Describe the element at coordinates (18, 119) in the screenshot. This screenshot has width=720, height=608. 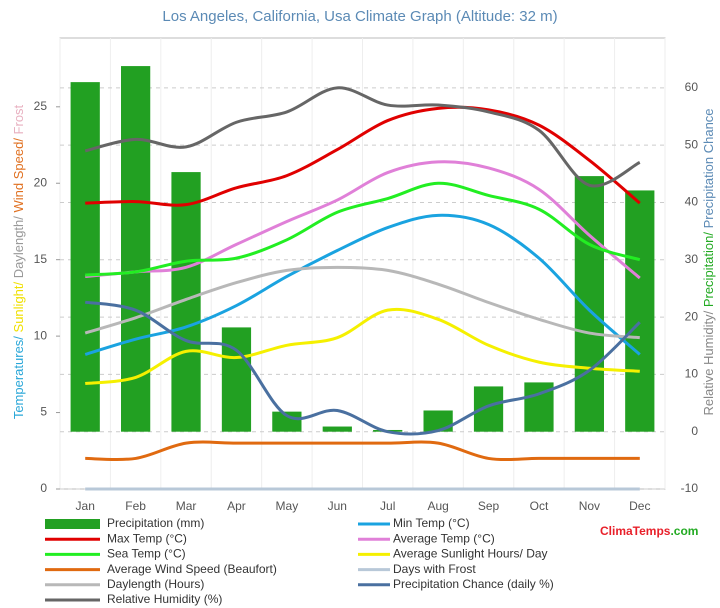
I see `y-axis-label-part: Frost` at that location.